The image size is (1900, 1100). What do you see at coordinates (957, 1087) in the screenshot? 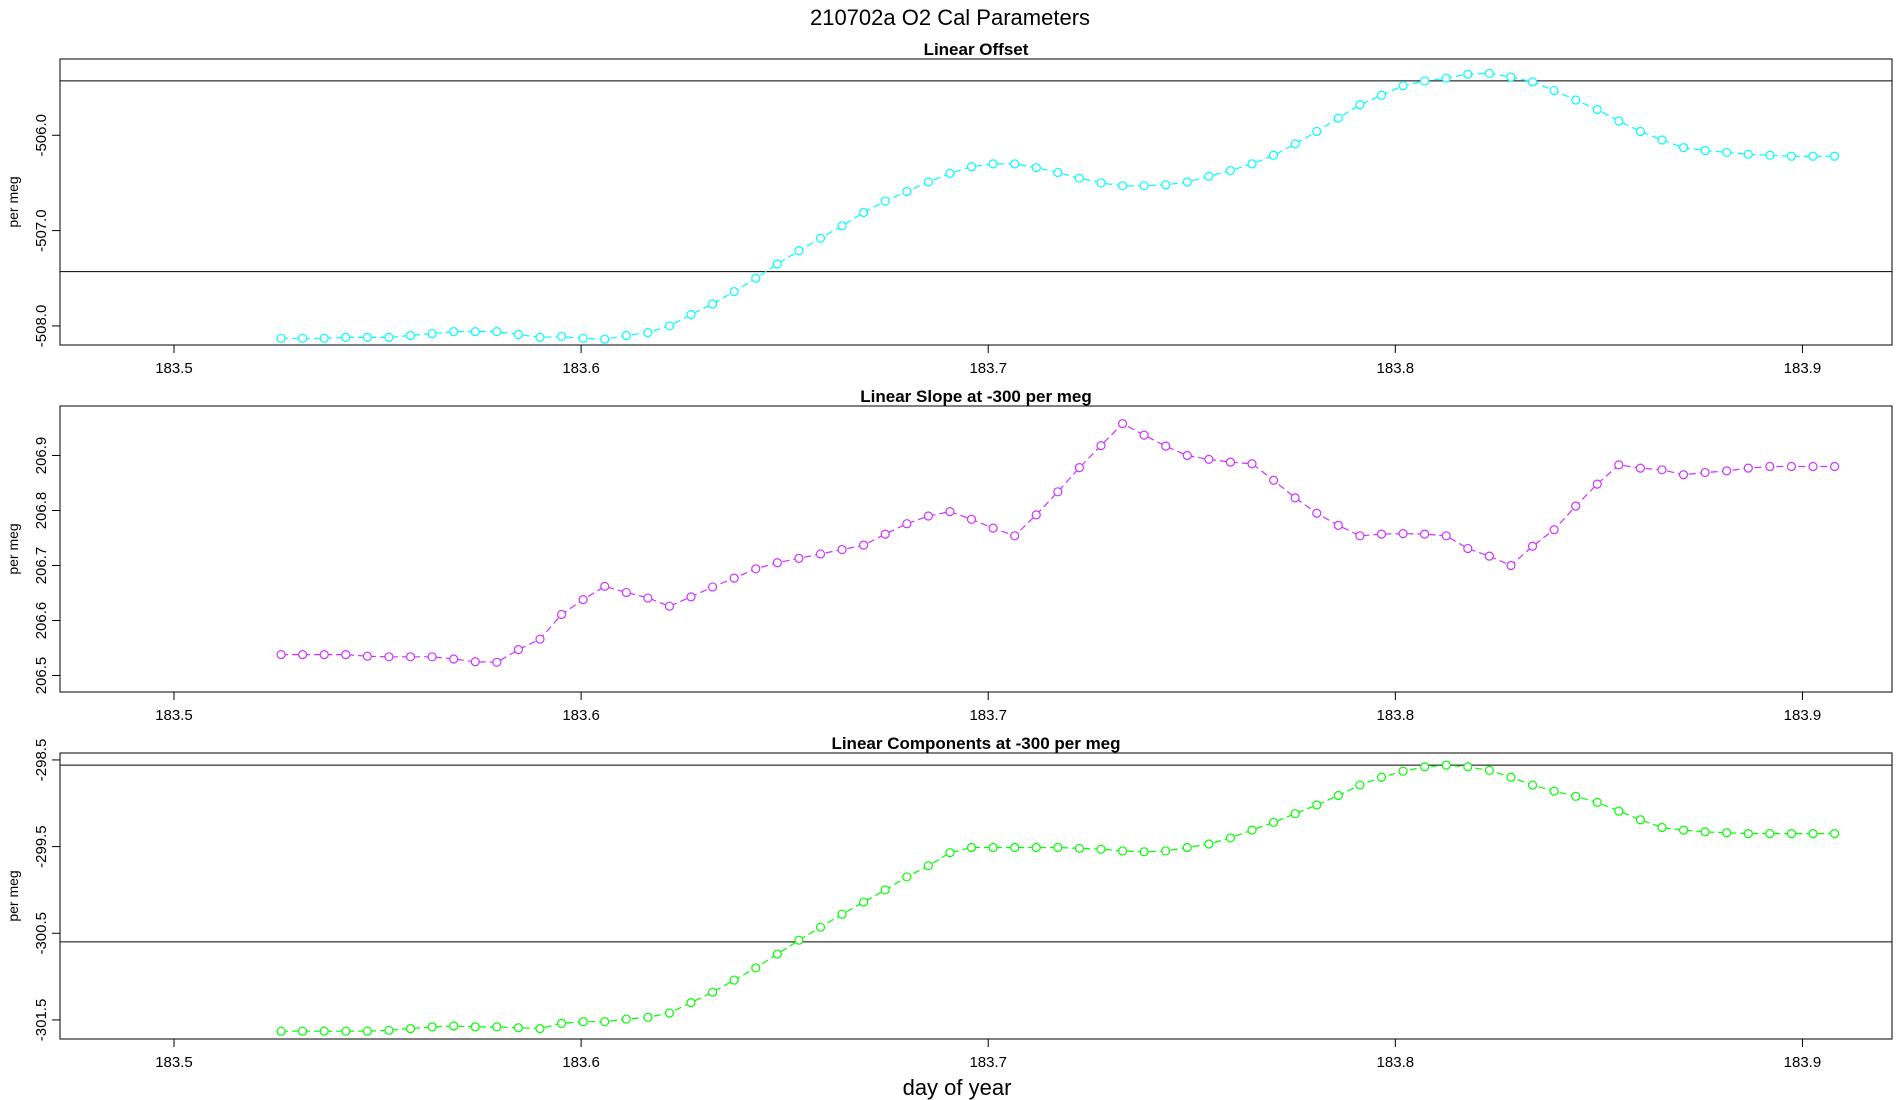
I see `x-axis-label: day of year` at bounding box center [957, 1087].